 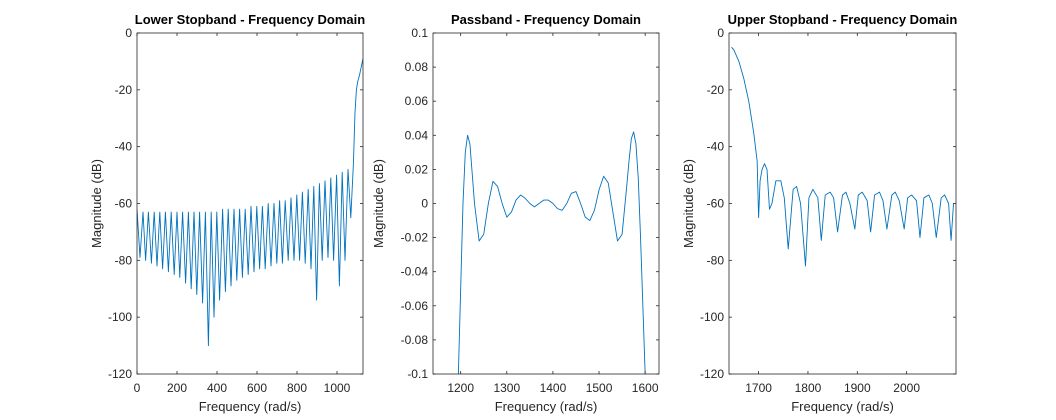 What do you see at coordinates (257, 388) in the screenshot?
I see `x-tick-label: 600` at bounding box center [257, 388].